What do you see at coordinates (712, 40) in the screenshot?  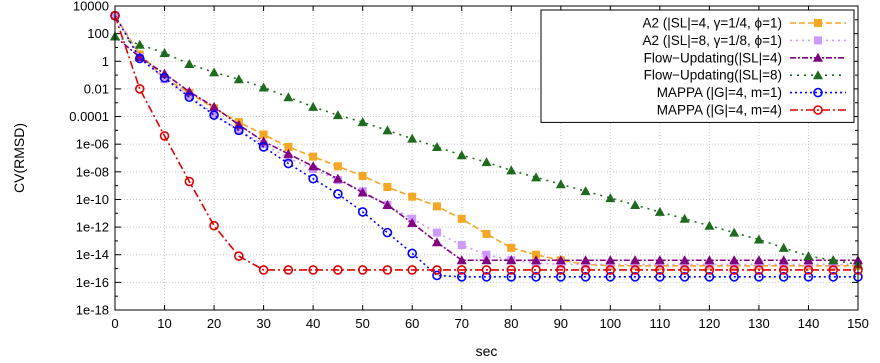 I see `legend-label: A2 (|SL|=8, γ=1/8, ϕ=1)` at bounding box center [712, 40].